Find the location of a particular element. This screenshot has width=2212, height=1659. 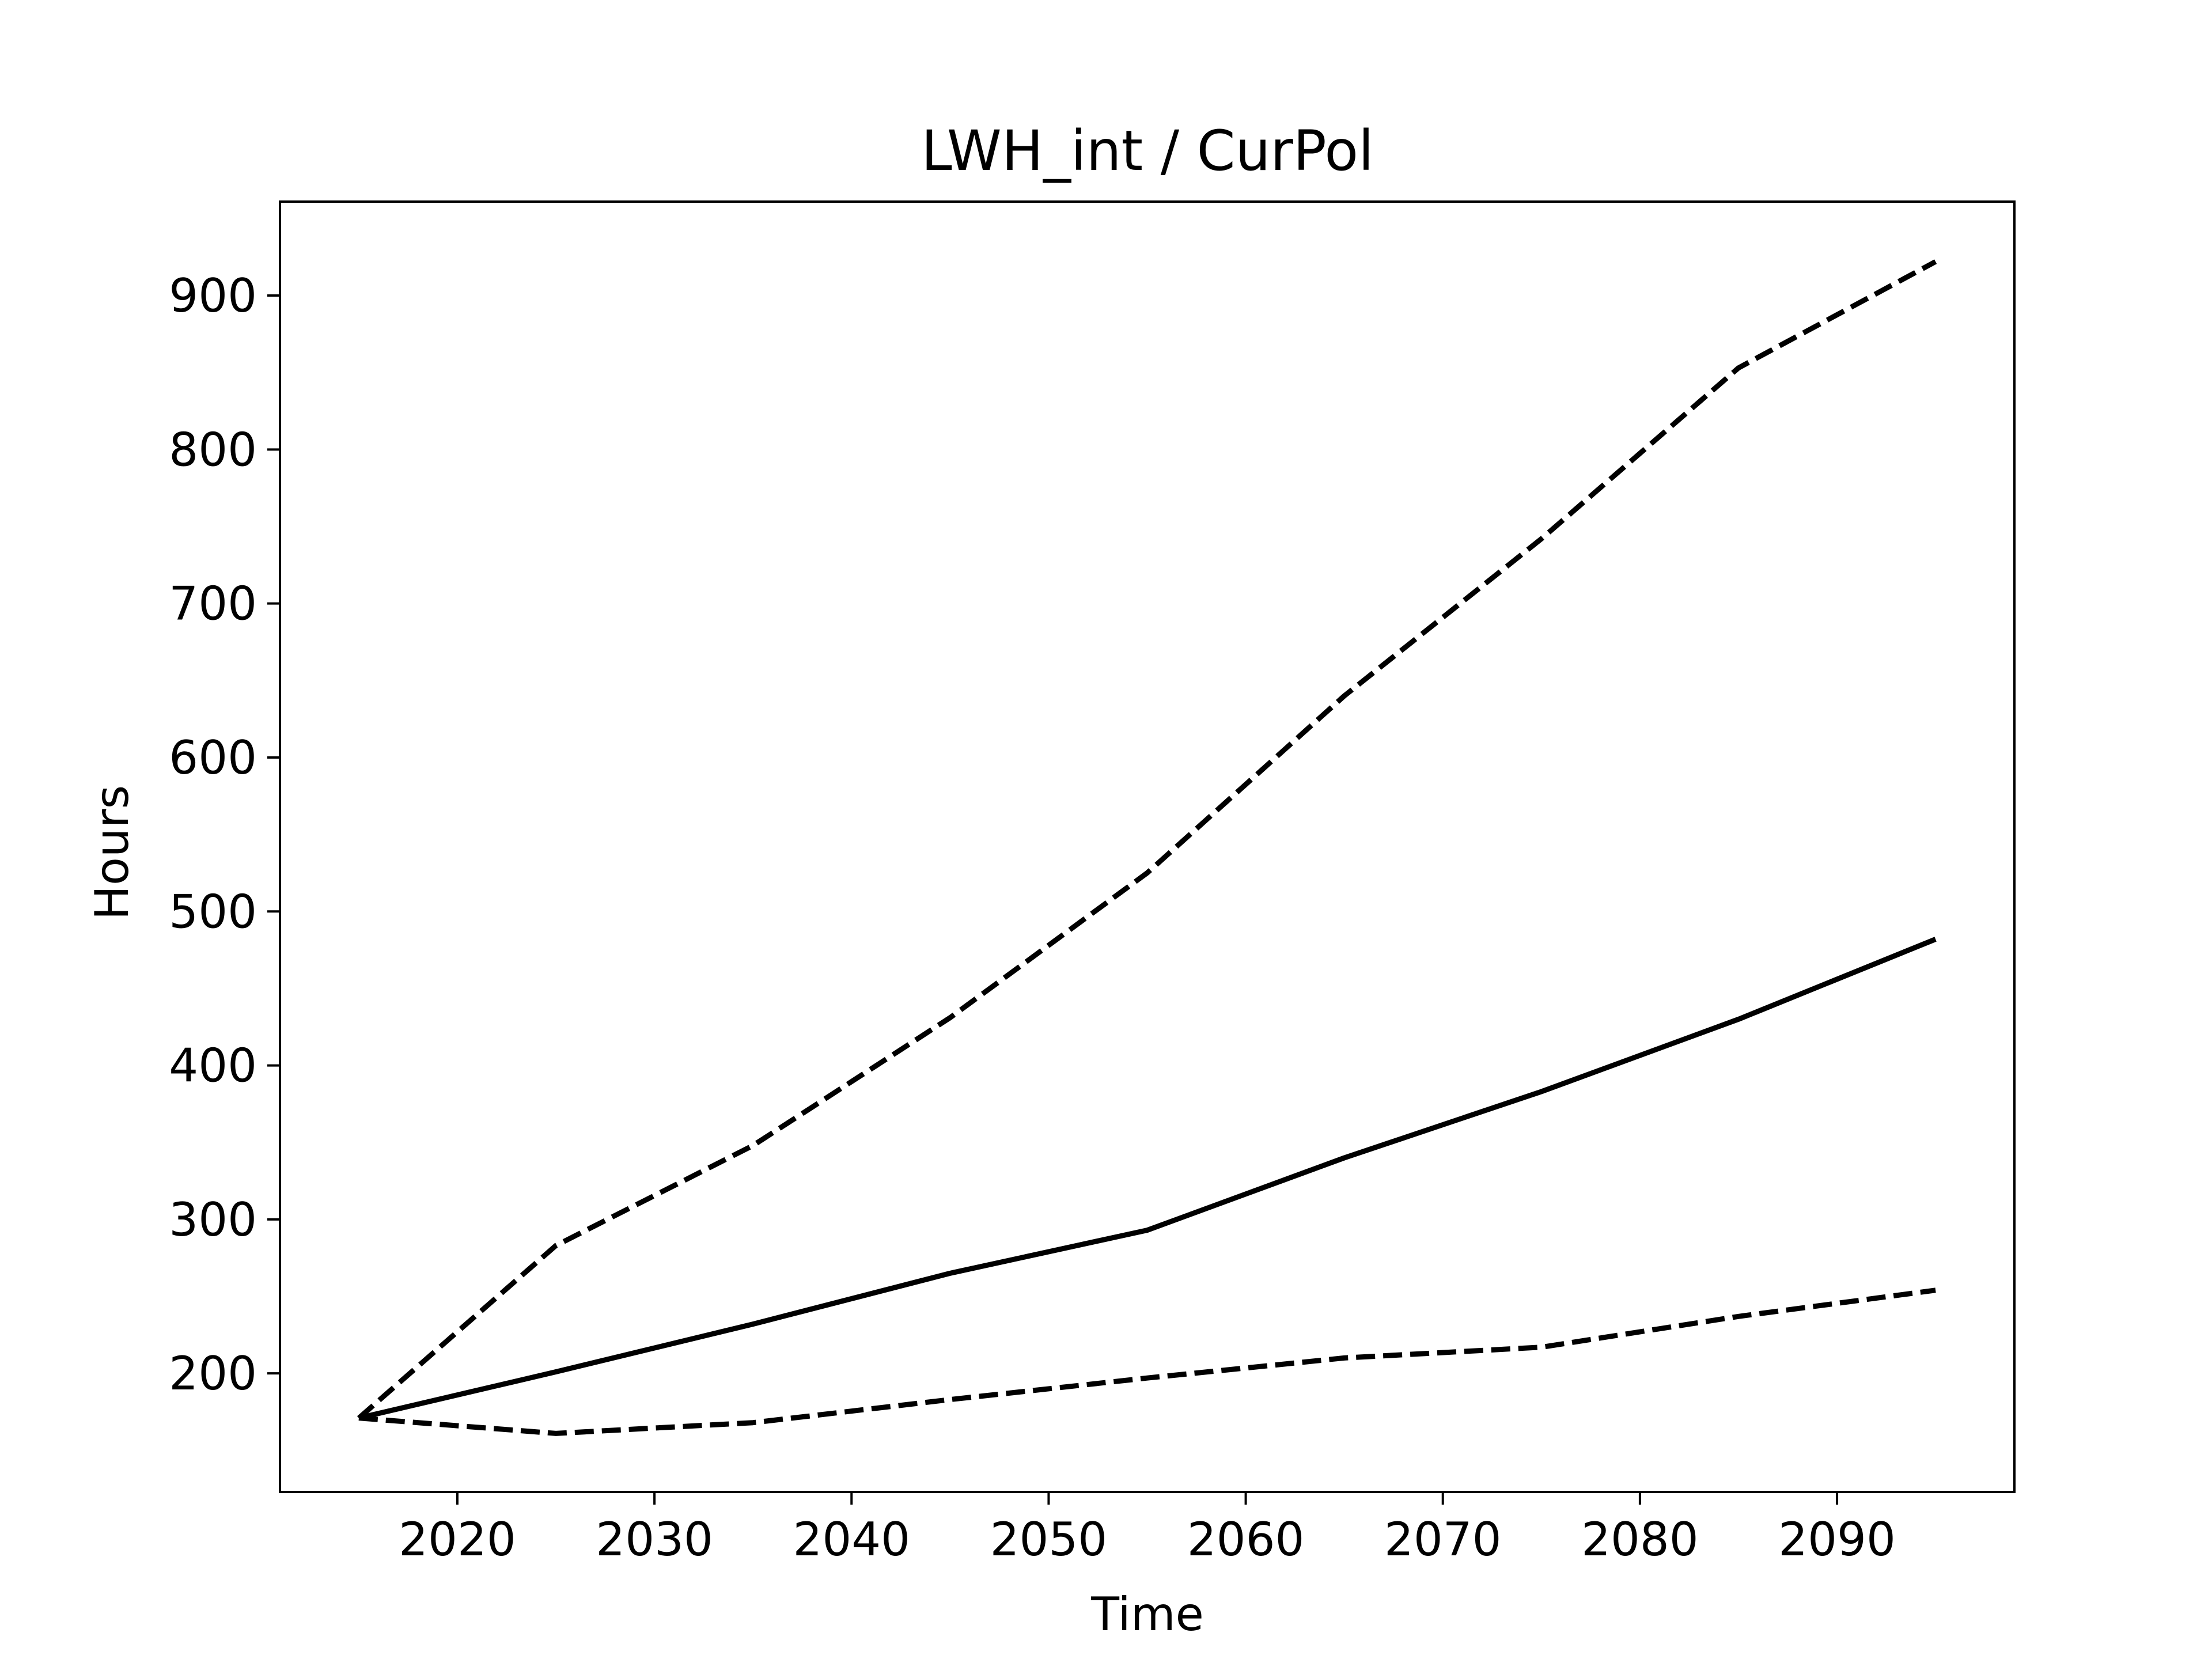

x-tick-label: 2090 is located at coordinates (1837, 1539).